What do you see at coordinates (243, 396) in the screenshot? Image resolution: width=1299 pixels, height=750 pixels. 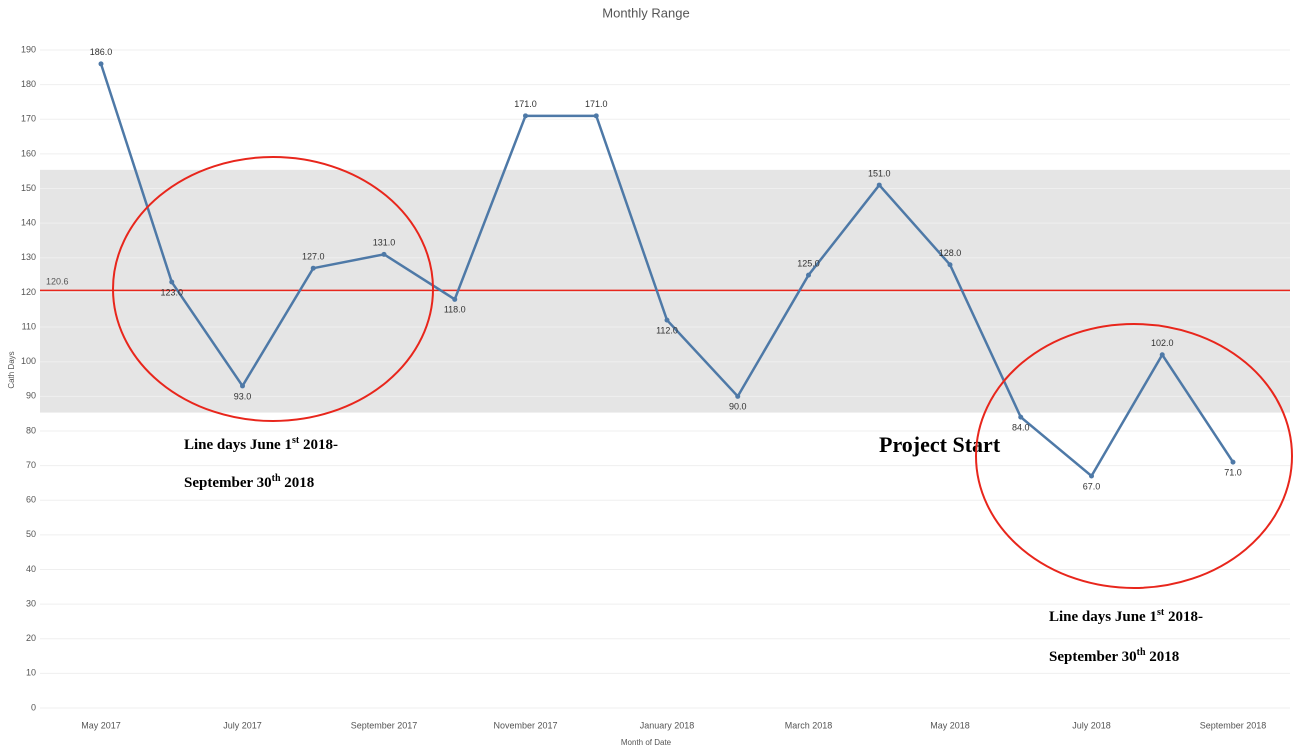 I see `data-label: 93.0` at bounding box center [243, 396].